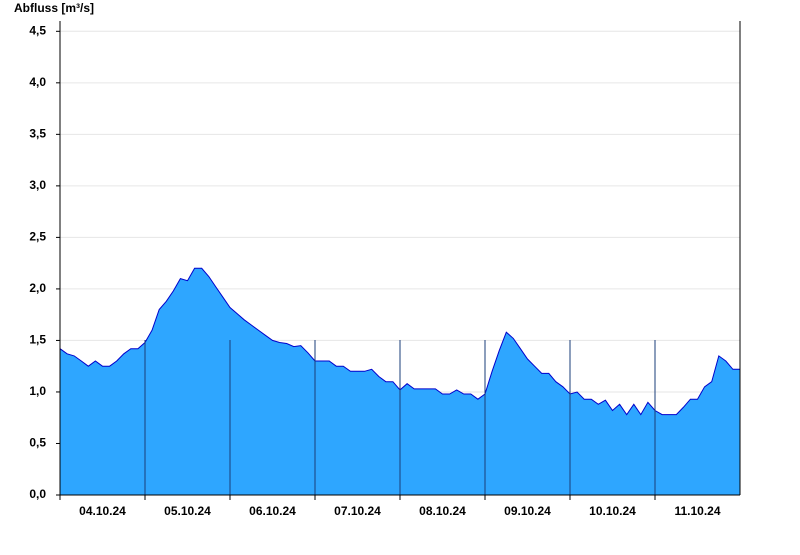  I want to click on x-tick-label: 04.10.24, so click(102, 511).